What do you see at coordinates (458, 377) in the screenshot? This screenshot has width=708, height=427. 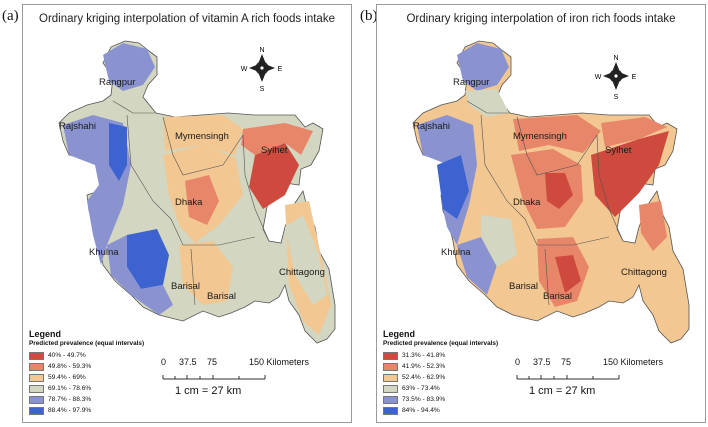 I see `legend-item: 52.4% - 62.9%` at bounding box center [458, 377].